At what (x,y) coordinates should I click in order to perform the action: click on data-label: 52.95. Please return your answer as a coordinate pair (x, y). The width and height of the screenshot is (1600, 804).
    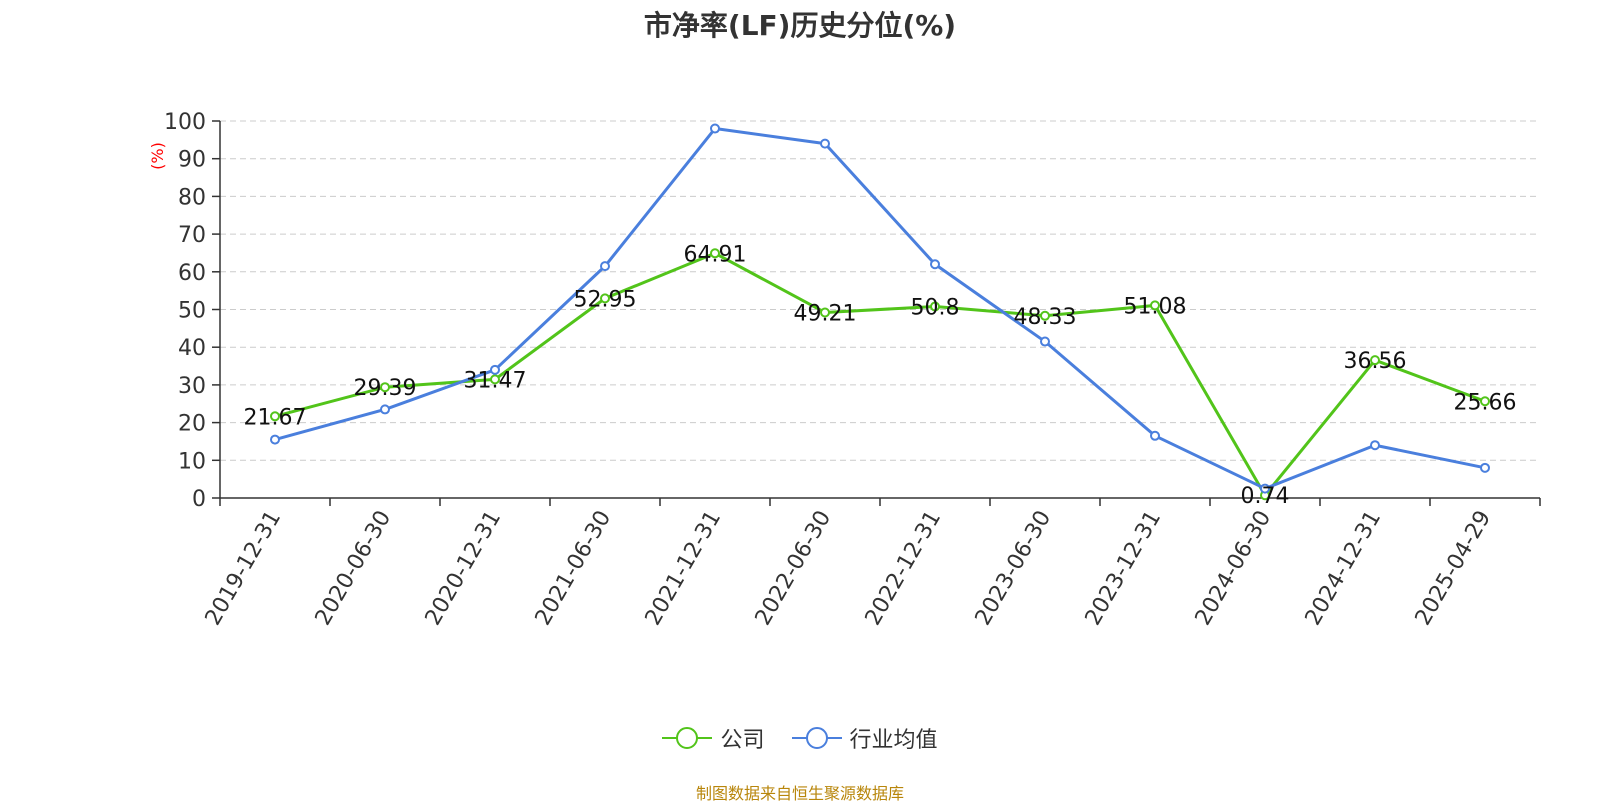
    Looking at the image, I should click on (605, 299).